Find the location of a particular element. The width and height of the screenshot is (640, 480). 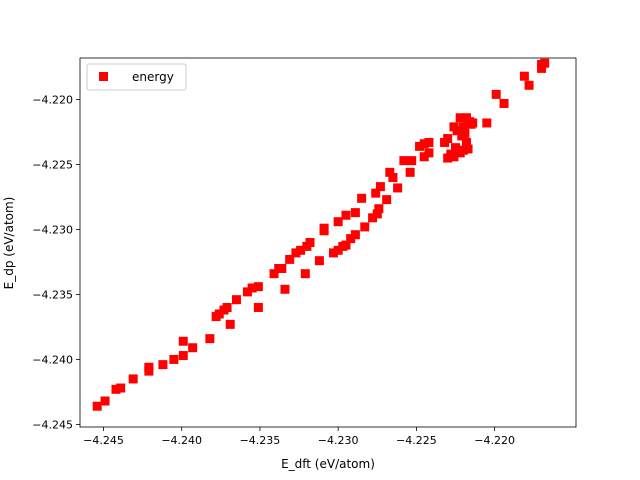

y-tick-label: −4.235 is located at coordinates (52, 294).